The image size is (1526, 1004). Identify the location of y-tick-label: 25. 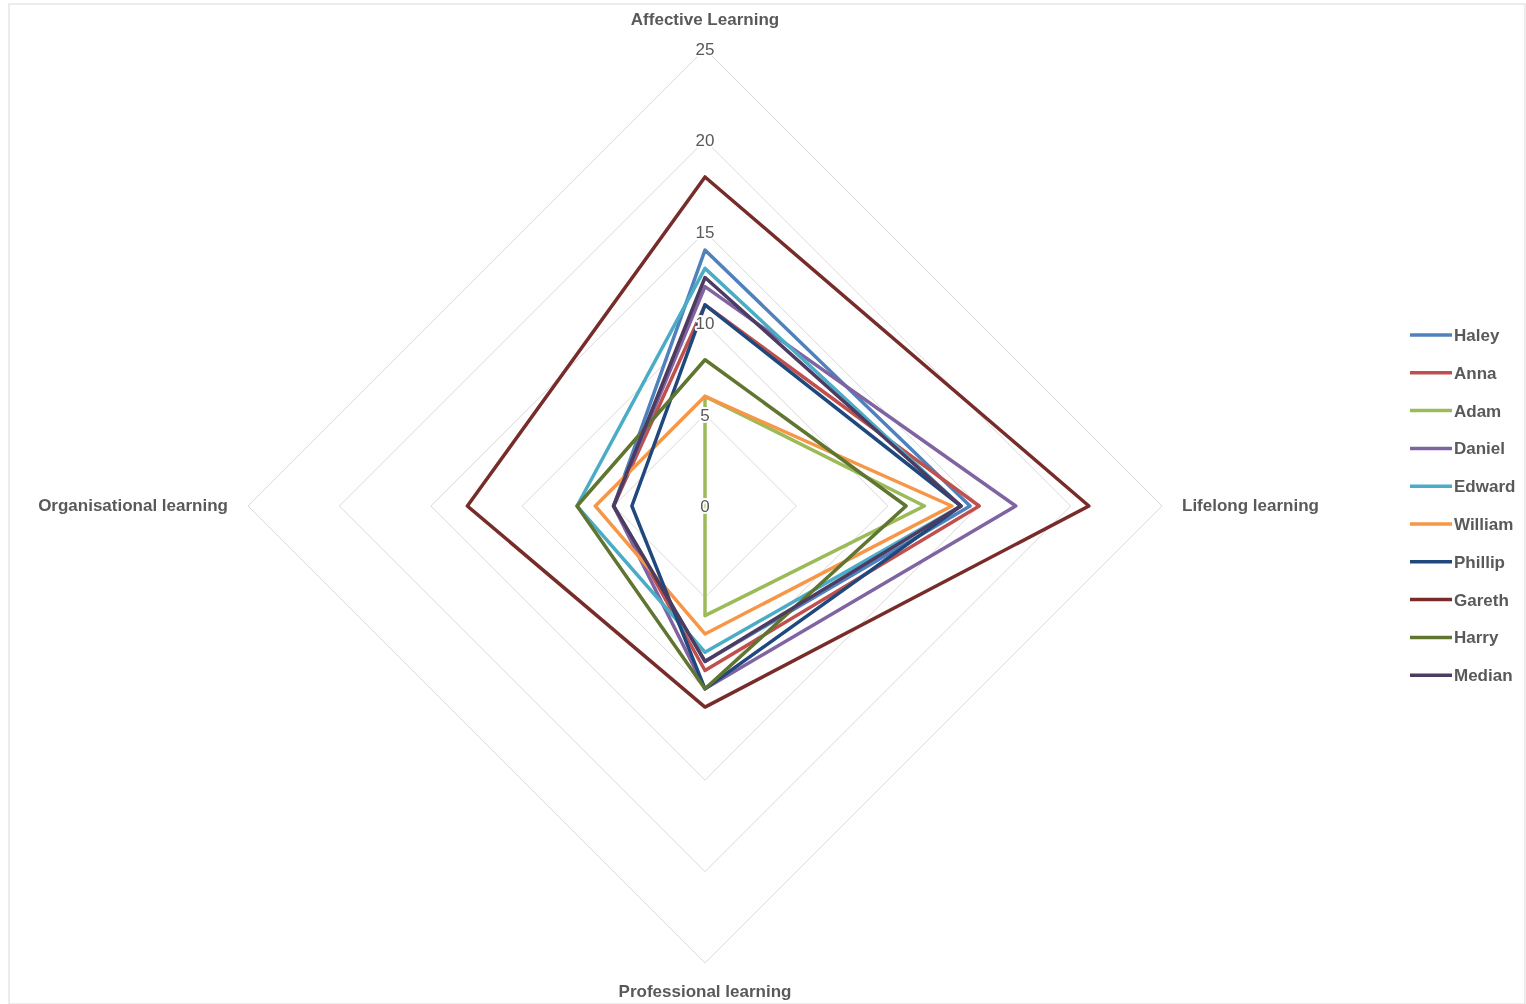
(705, 49).